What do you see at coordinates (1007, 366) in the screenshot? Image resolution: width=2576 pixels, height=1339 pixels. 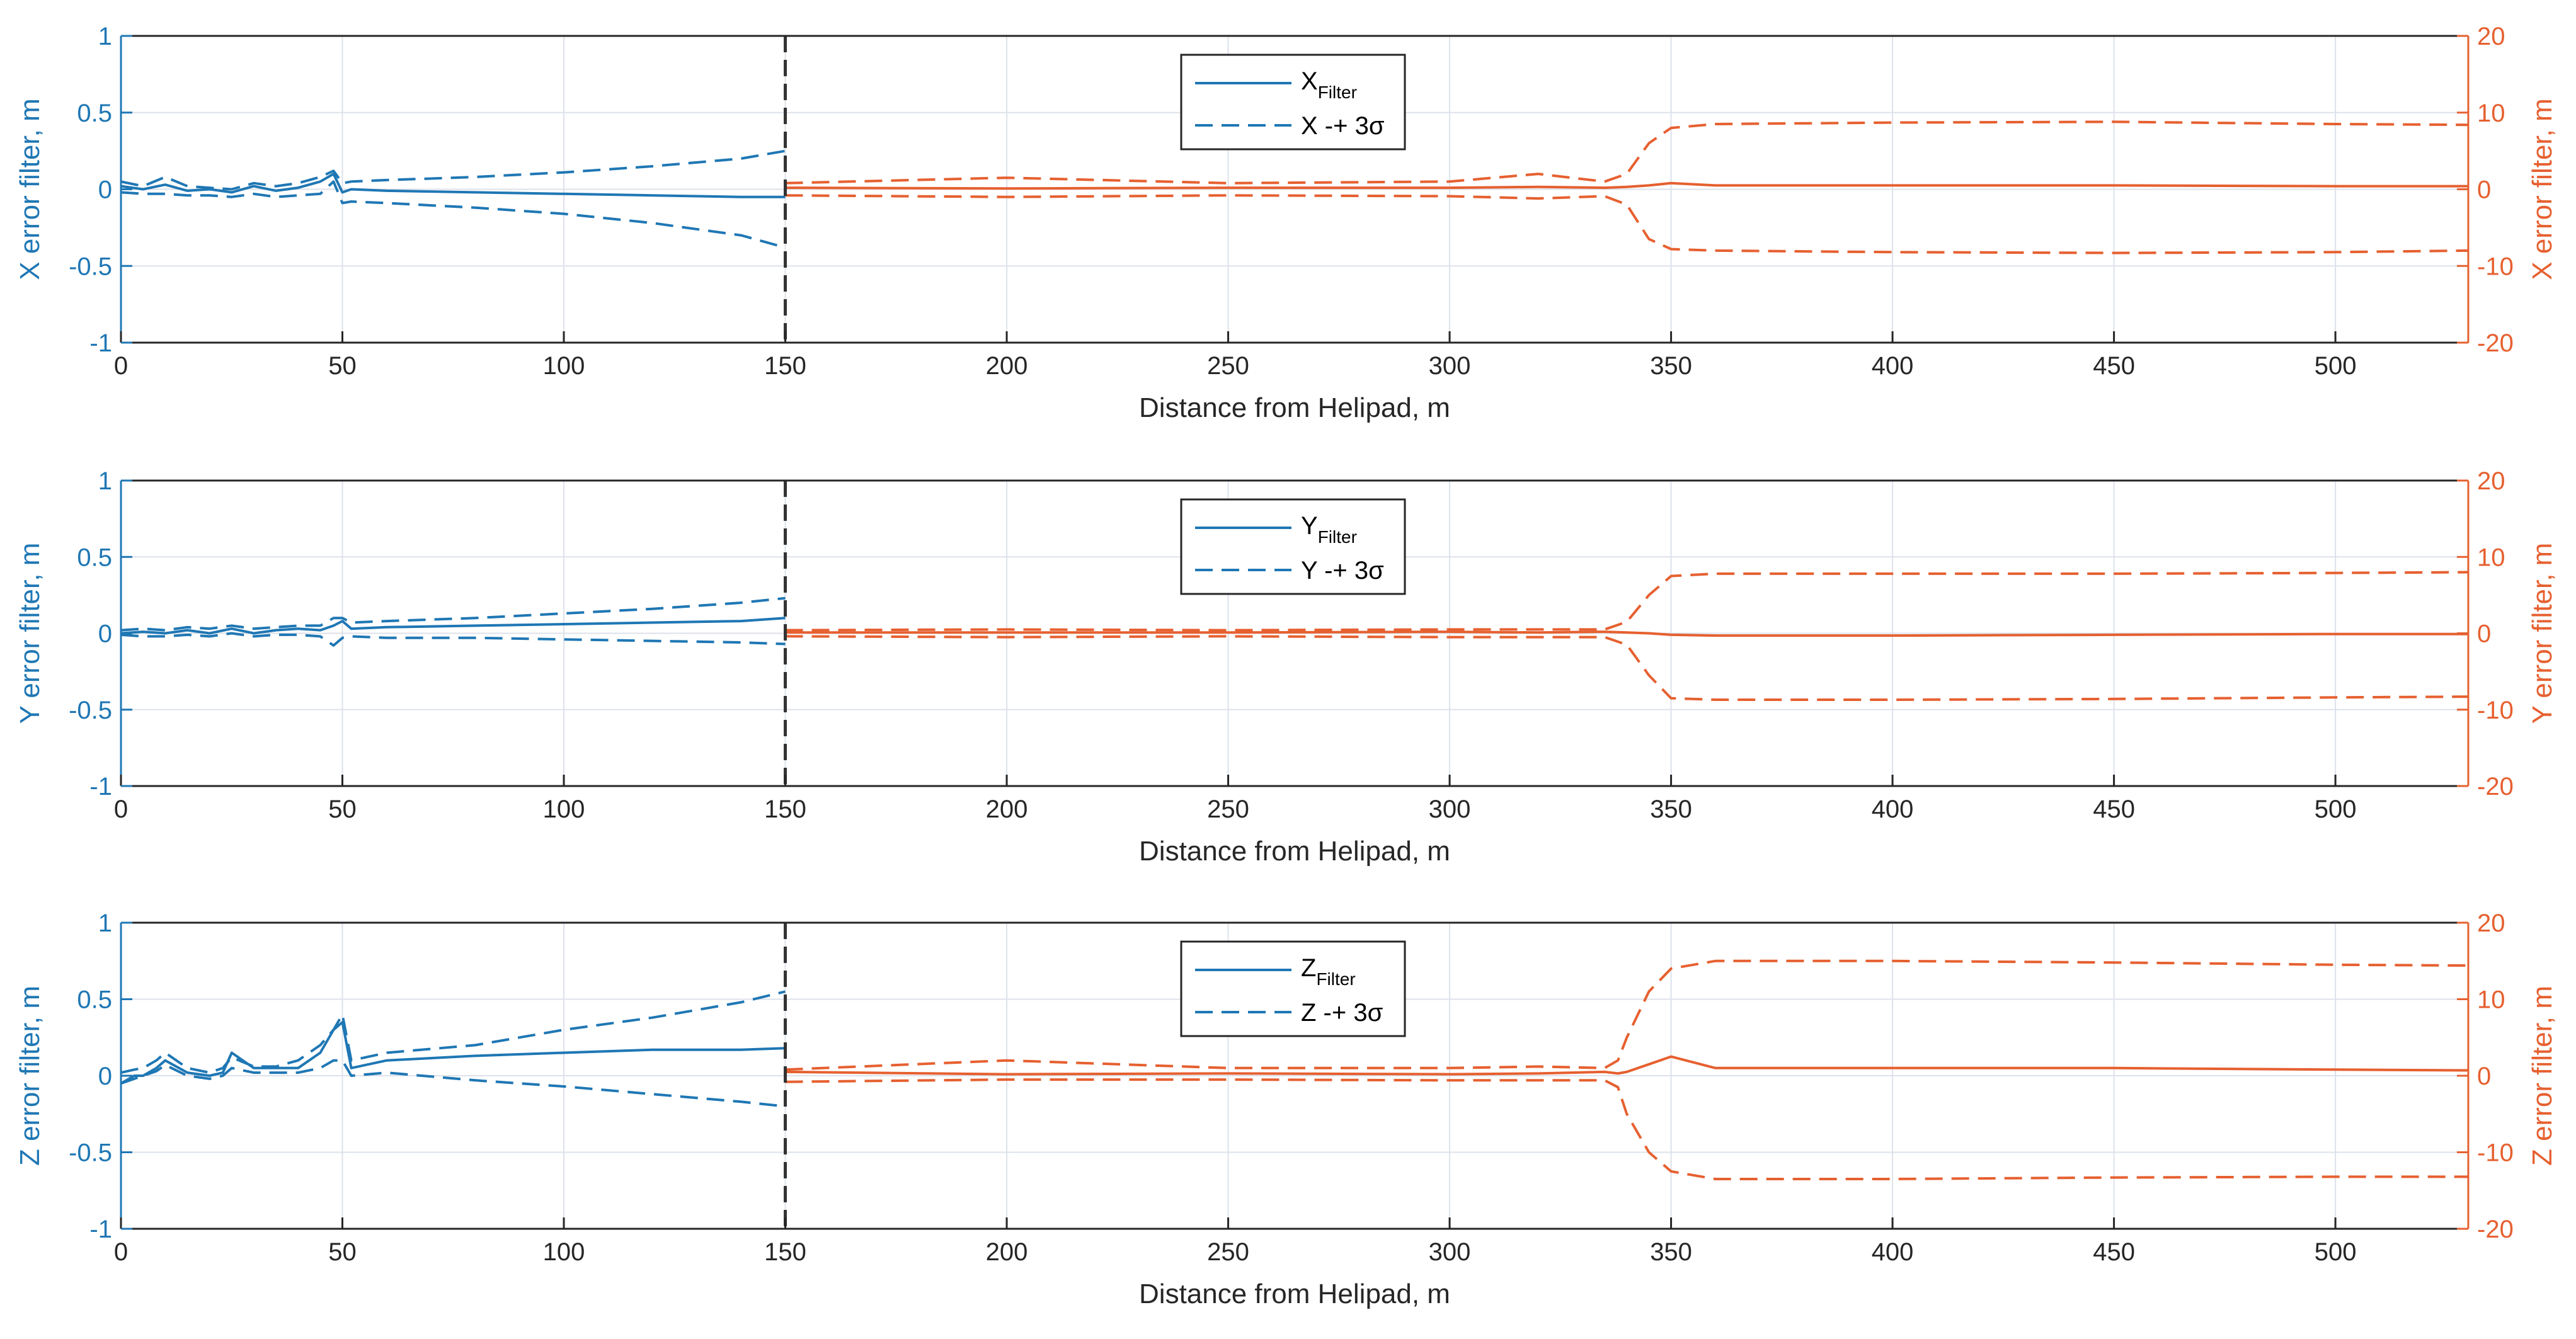 I see `panel-1-xtick-label: 200` at bounding box center [1007, 366].